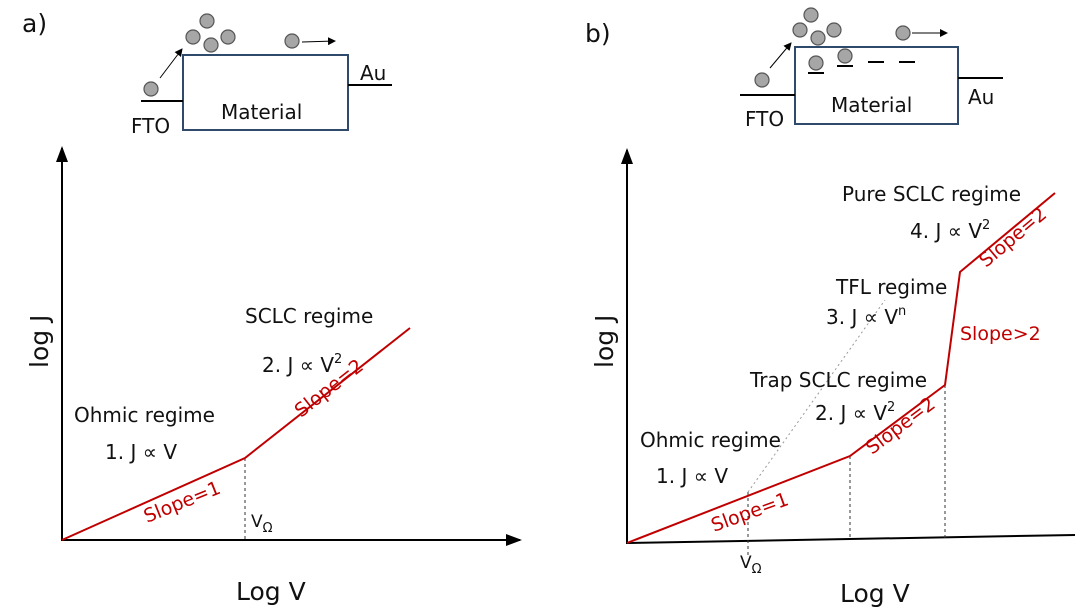  What do you see at coordinates (1013, 237) in the screenshot?
I see `slope-label: Slope=2` at bounding box center [1013, 237].